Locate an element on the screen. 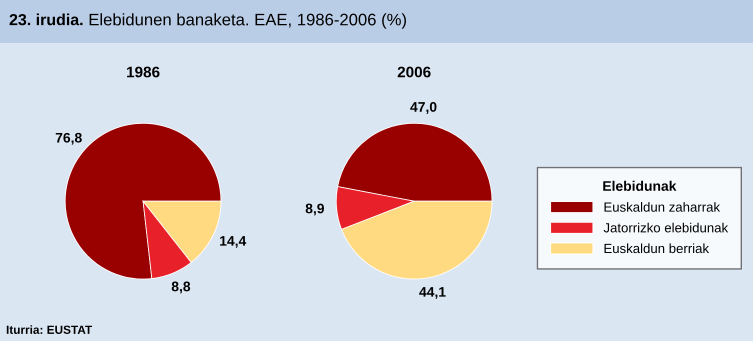  data-label: 76,8 is located at coordinates (69, 138).